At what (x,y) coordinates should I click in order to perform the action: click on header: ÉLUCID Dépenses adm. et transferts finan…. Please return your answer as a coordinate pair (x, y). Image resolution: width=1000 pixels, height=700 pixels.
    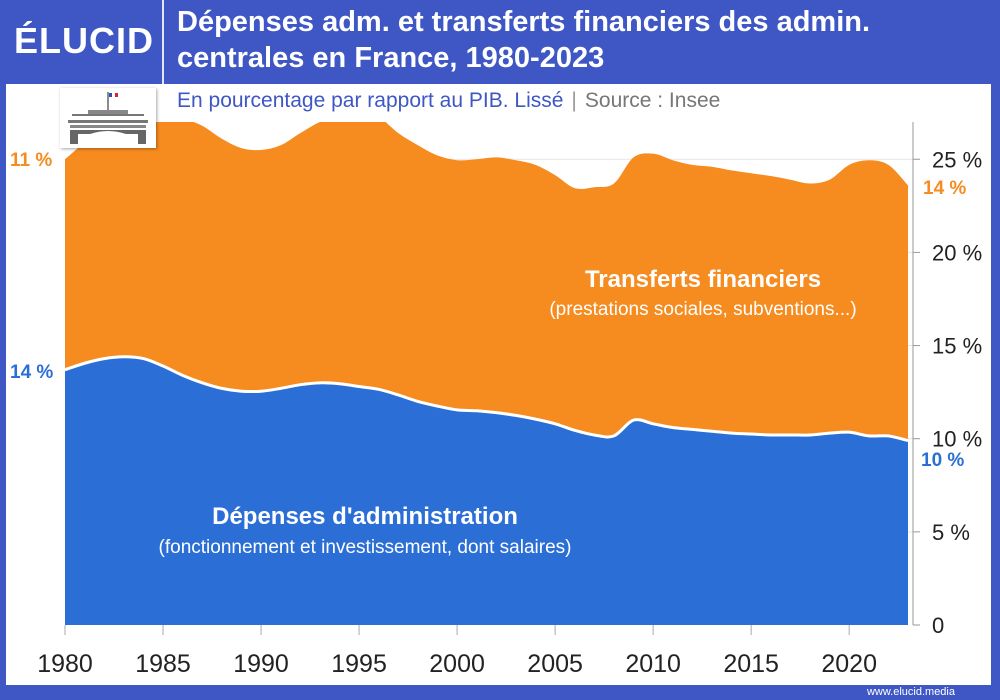
    Looking at the image, I should click on (500, 42).